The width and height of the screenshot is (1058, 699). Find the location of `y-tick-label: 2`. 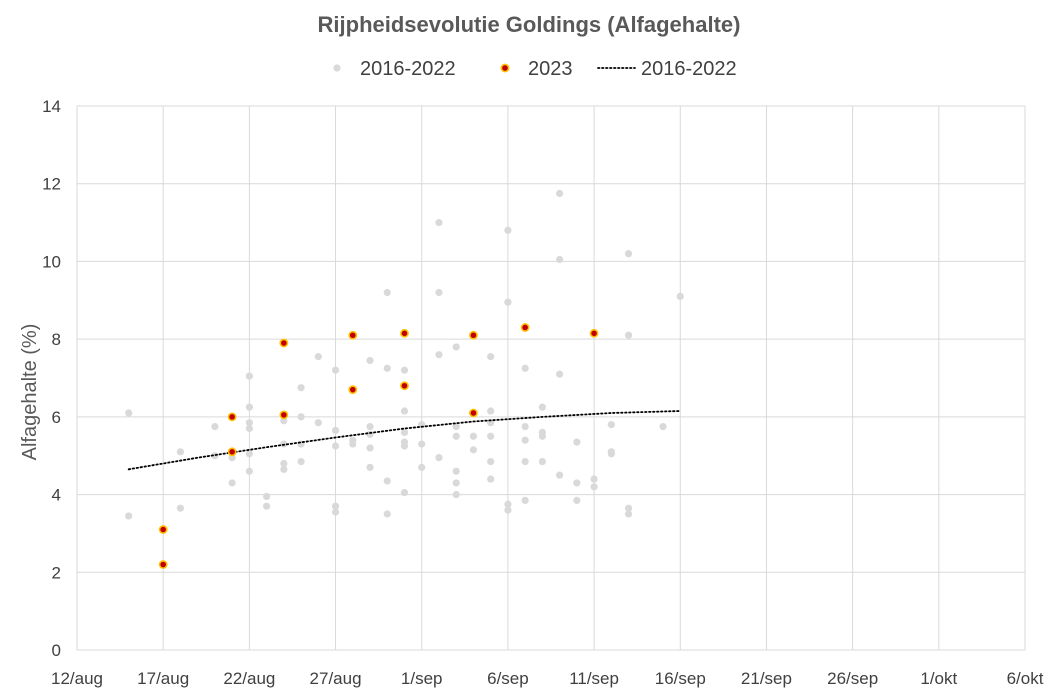

y-tick-label: 2 is located at coordinates (56, 572).